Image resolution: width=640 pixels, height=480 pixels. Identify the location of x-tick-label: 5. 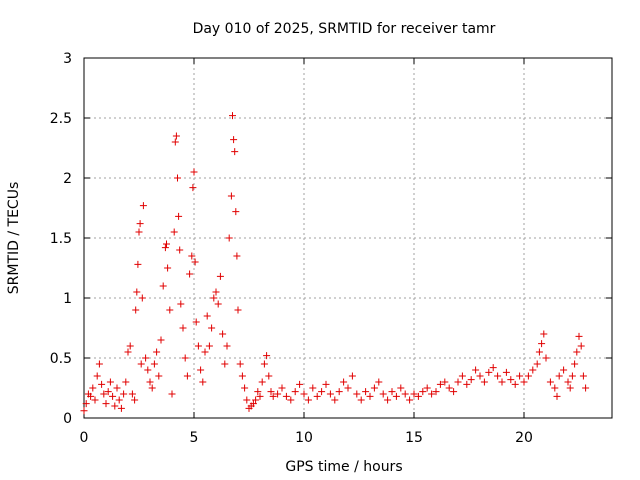
(194, 438).